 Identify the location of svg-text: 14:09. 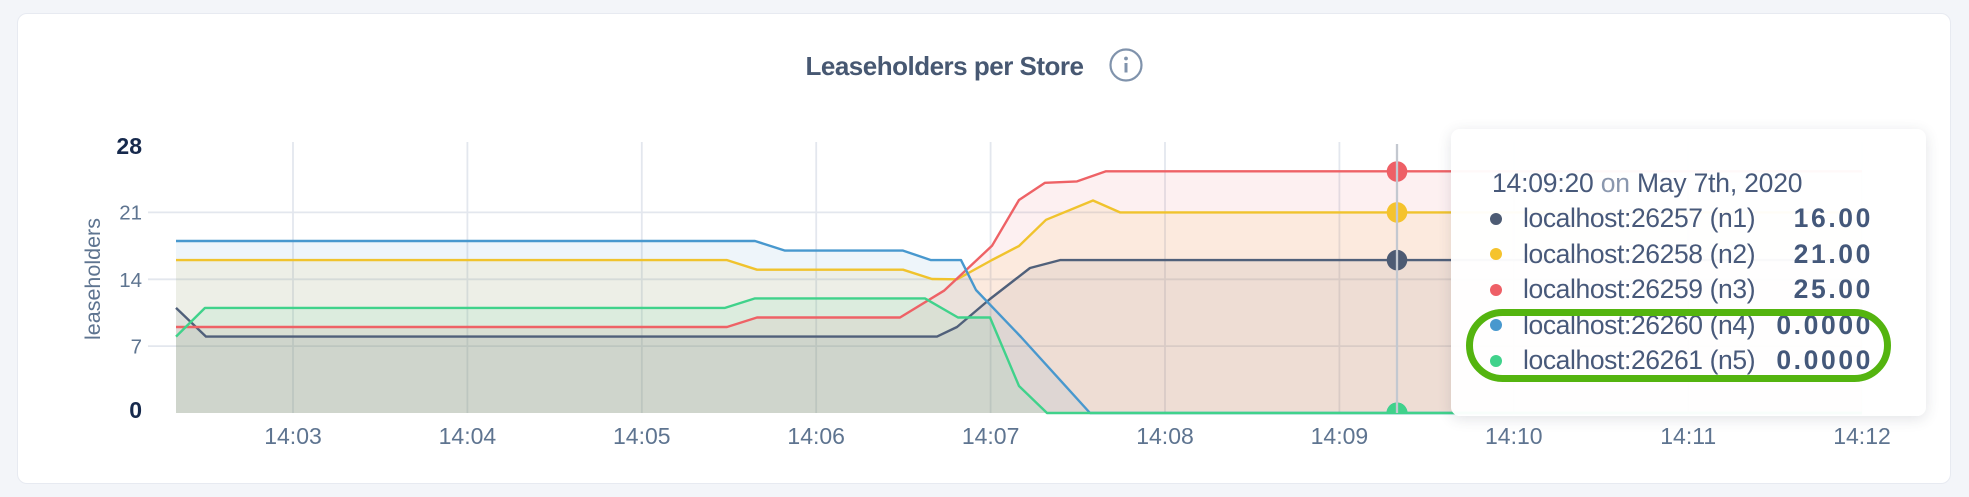
(1340, 436).